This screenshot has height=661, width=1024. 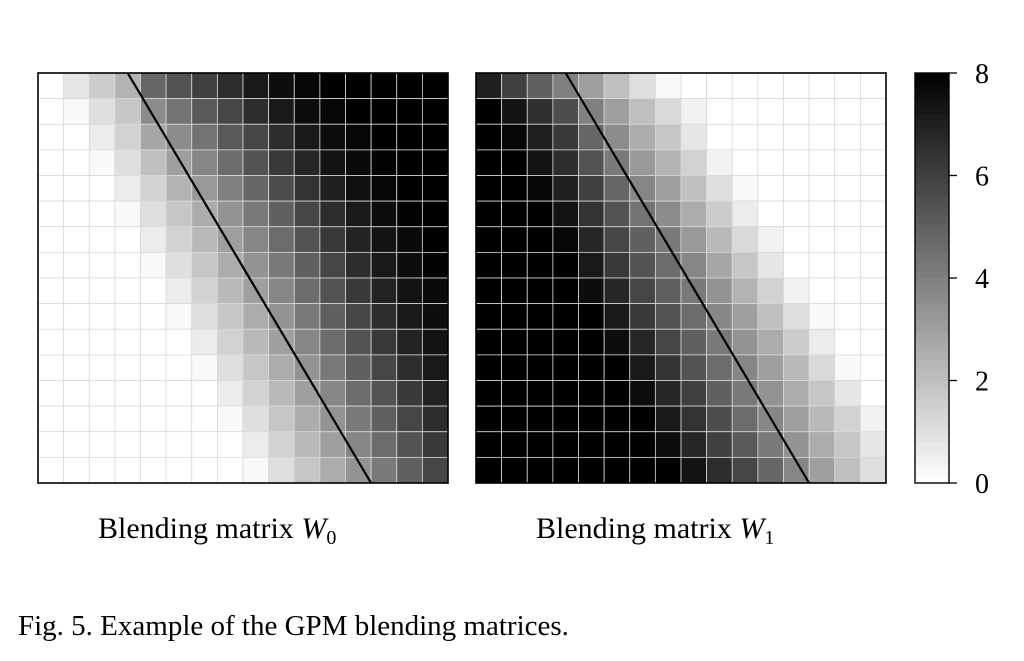 I want to click on panel-title-text: Blending matrix, so click(x=200, y=528).